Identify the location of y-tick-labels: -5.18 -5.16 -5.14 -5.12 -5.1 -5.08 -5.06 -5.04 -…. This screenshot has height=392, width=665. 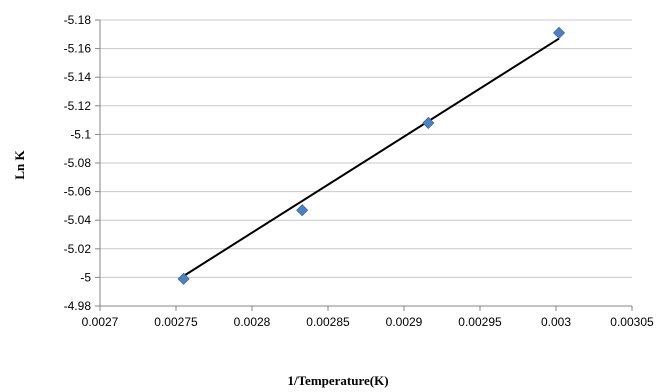
(78, 163).